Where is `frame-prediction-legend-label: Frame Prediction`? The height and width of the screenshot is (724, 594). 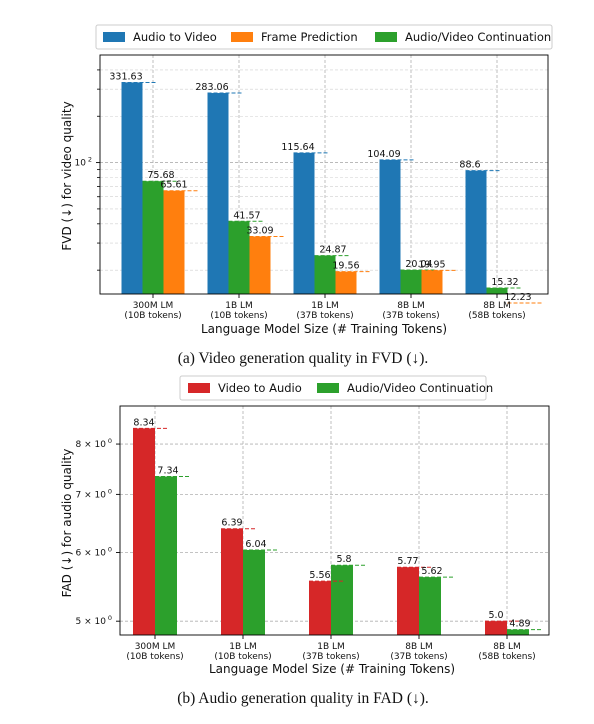 frame-prediction-legend-label: Frame Prediction is located at coordinates (309, 37).